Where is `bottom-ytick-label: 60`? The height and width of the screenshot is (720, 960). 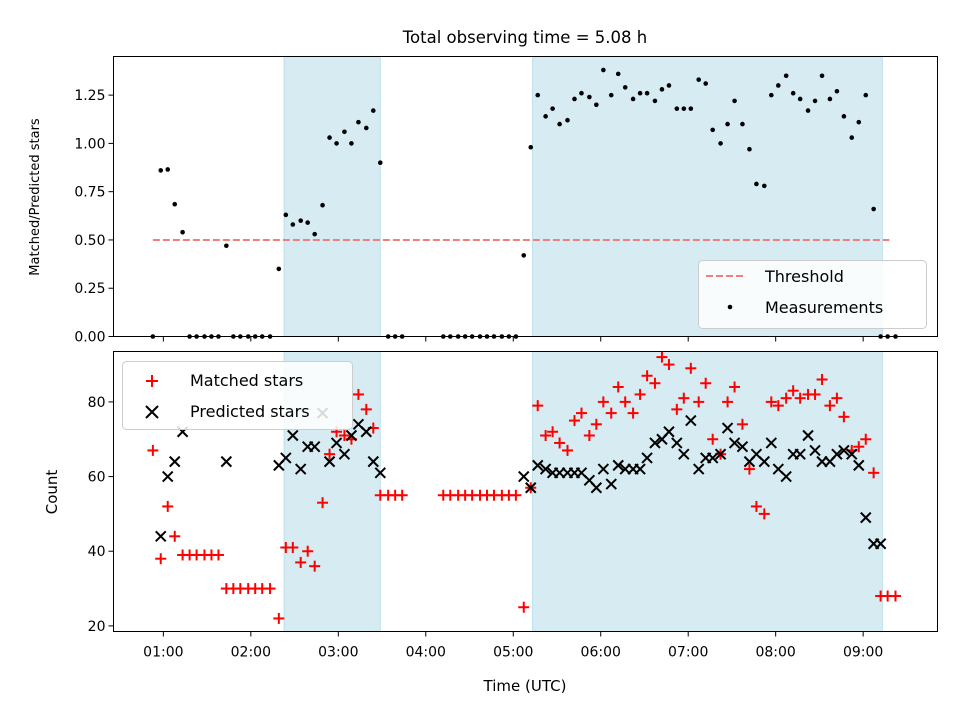 bottom-ytick-label: 60 is located at coordinates (97, 478).